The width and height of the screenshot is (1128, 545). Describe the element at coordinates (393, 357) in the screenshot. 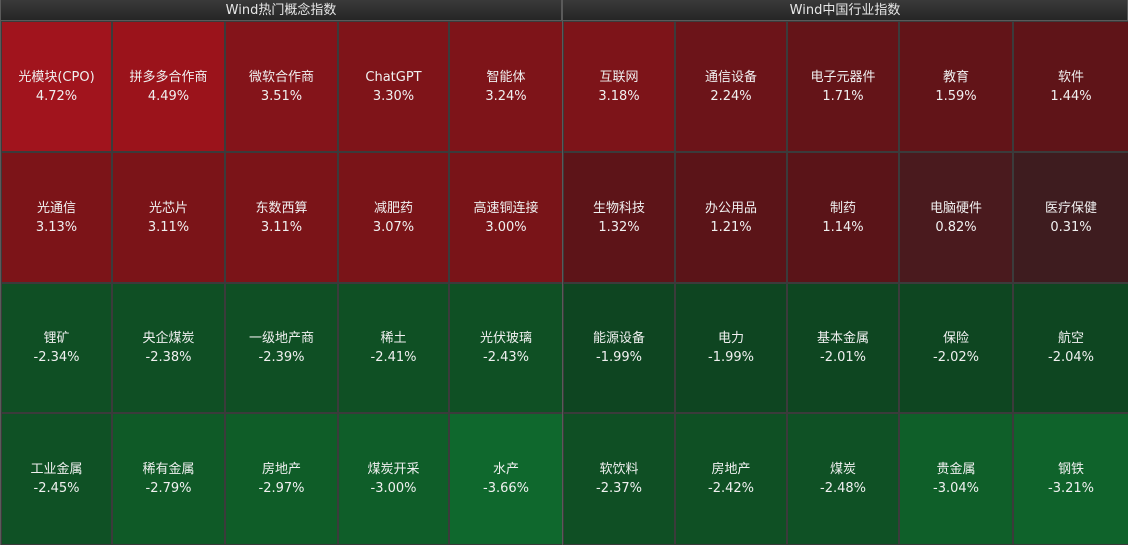

I see `cell-change-percent: -2.41%` at that location.